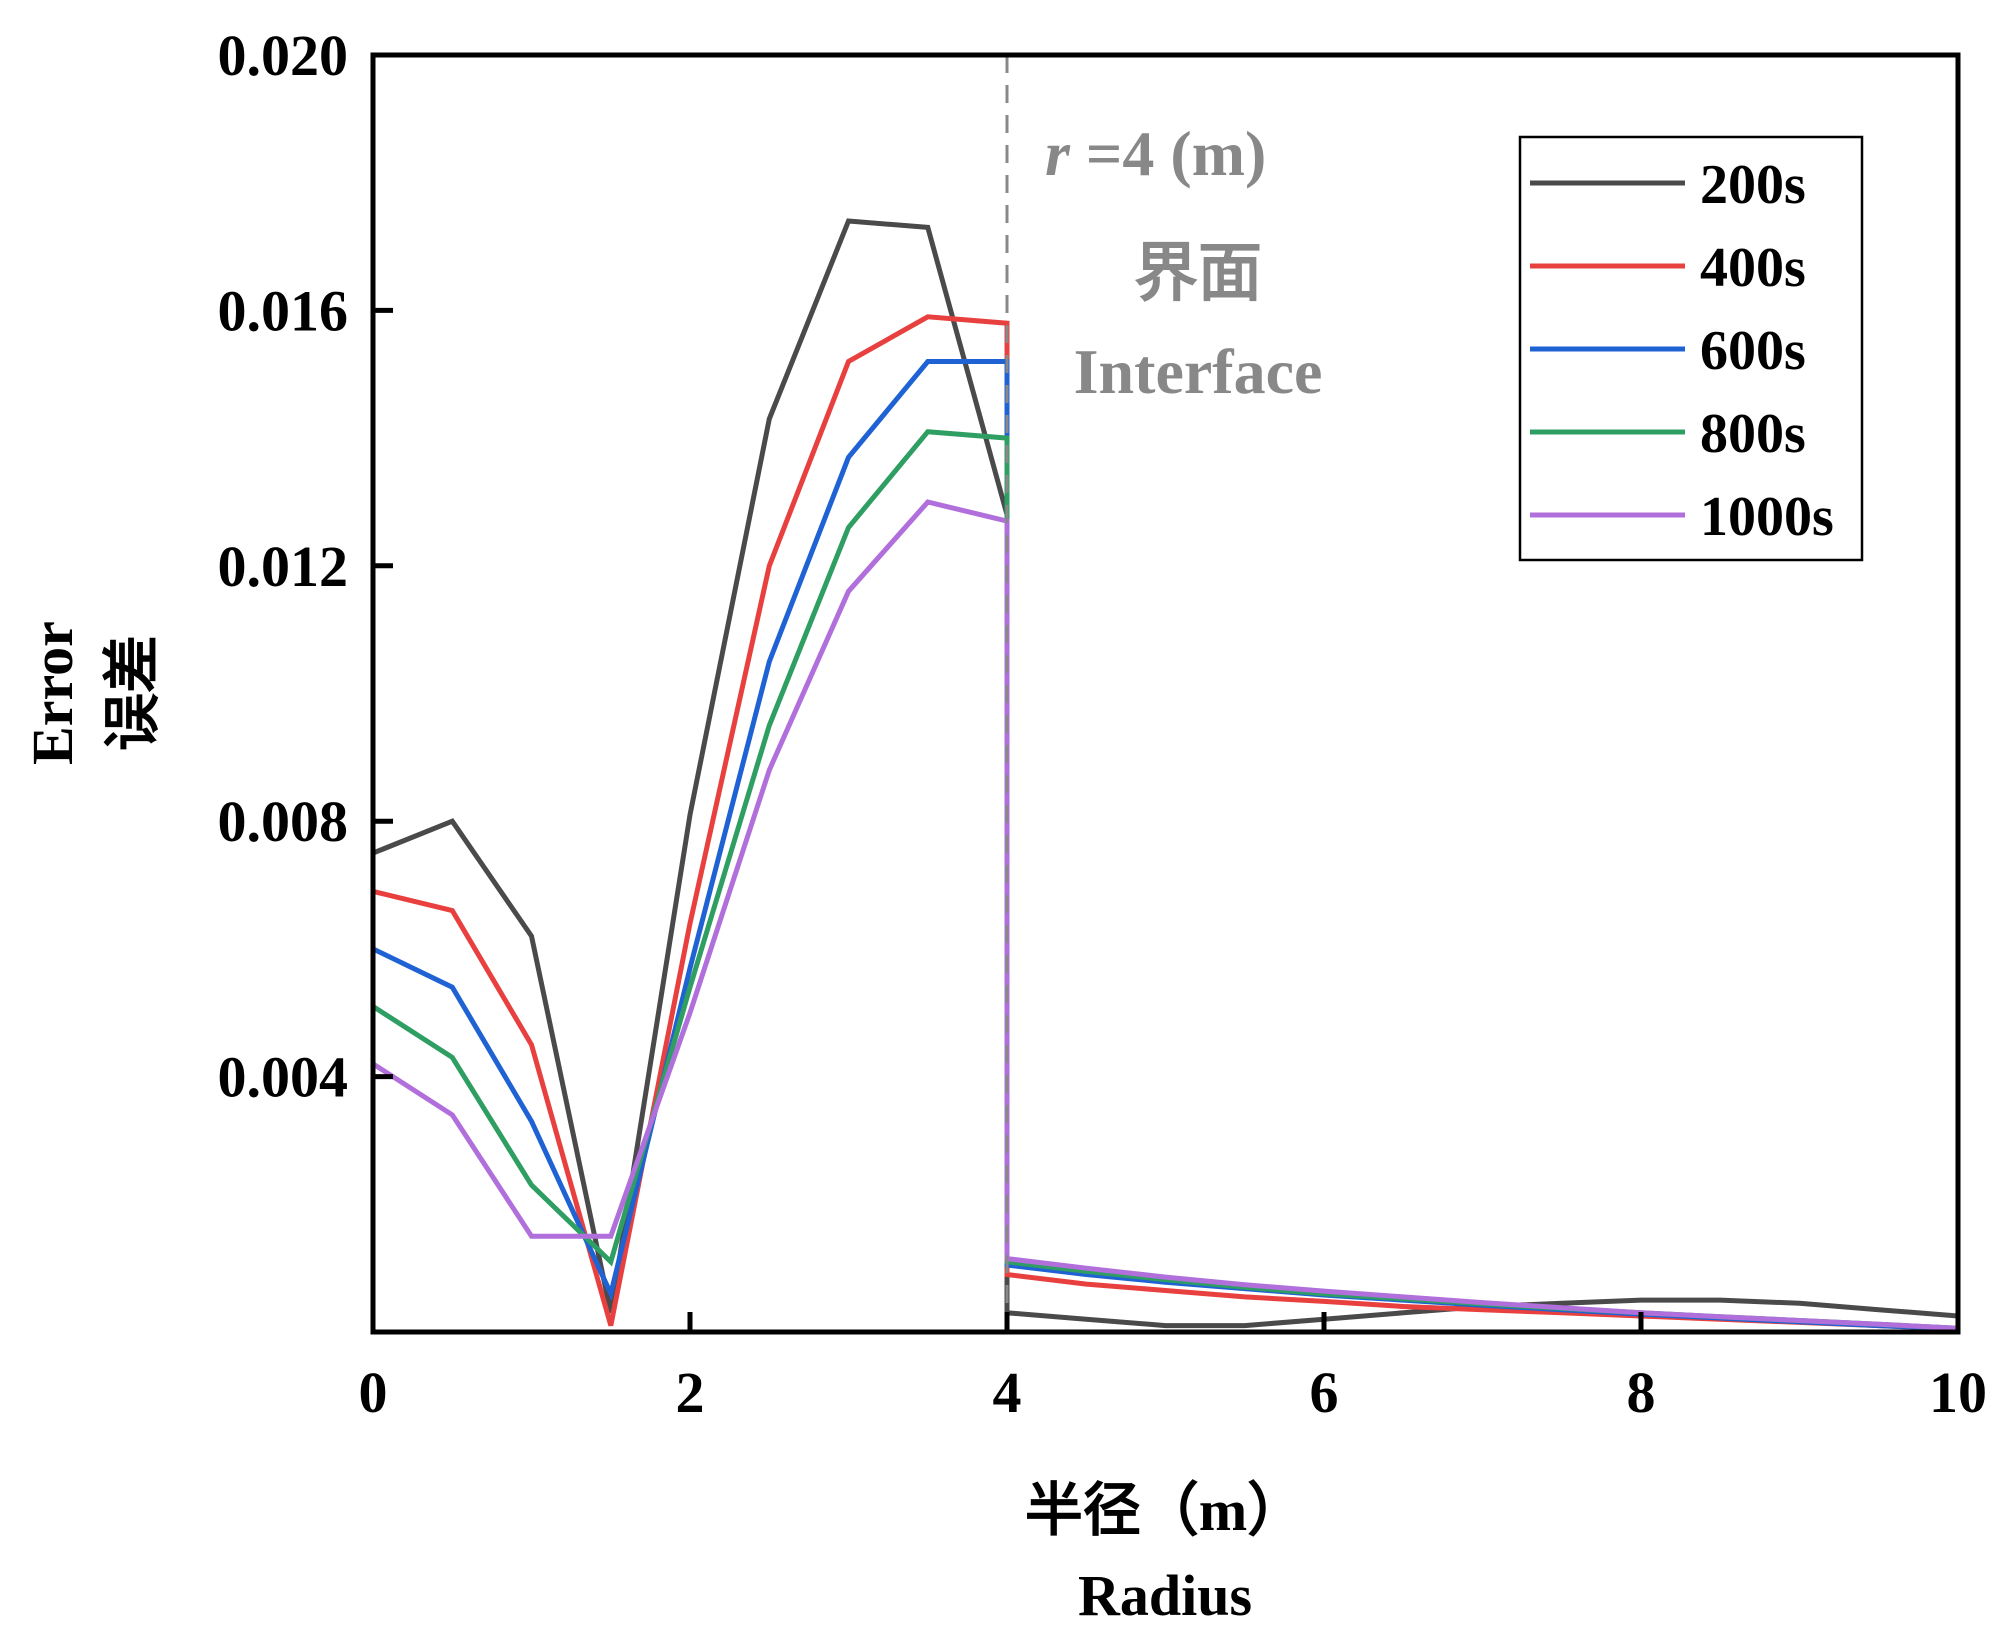 This screenshot has width=1999, height=1635. Describe the element at coordinates (1753, 351) in the screenshot. I see `legend-label-600s: 600s` at that location.